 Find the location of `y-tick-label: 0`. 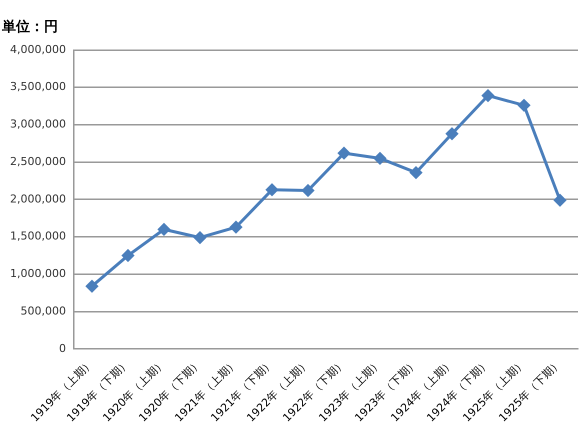

y-tick-label: 0 is located at coordinates (62, 348).